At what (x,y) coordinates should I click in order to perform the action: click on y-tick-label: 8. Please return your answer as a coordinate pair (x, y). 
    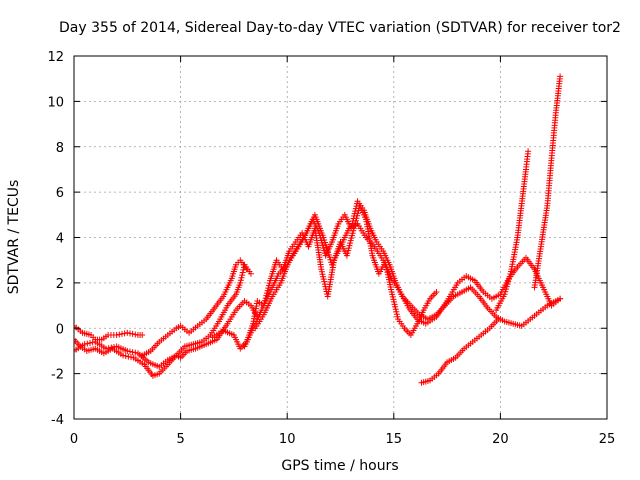
    Looking at the image, I should click on (60, 148).